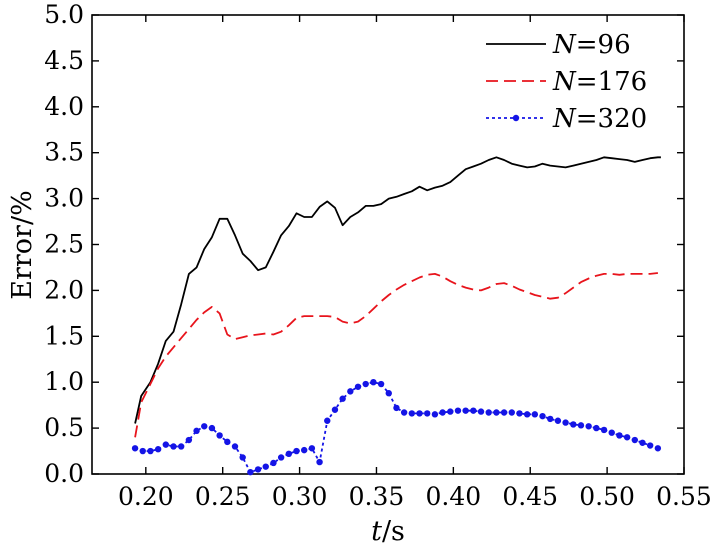 The width and height of the screenshot is (712, 548). I want to click on legend-label-n176: N=176, so click(599, 82).